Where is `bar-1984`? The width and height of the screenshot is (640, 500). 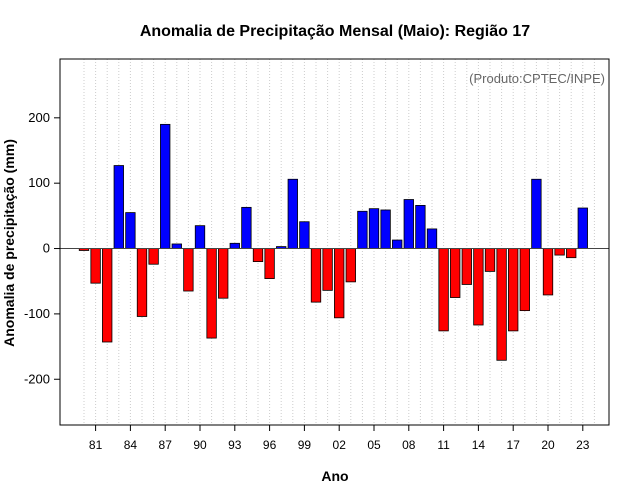 bar-1984 is located at coordinates (130, 230).